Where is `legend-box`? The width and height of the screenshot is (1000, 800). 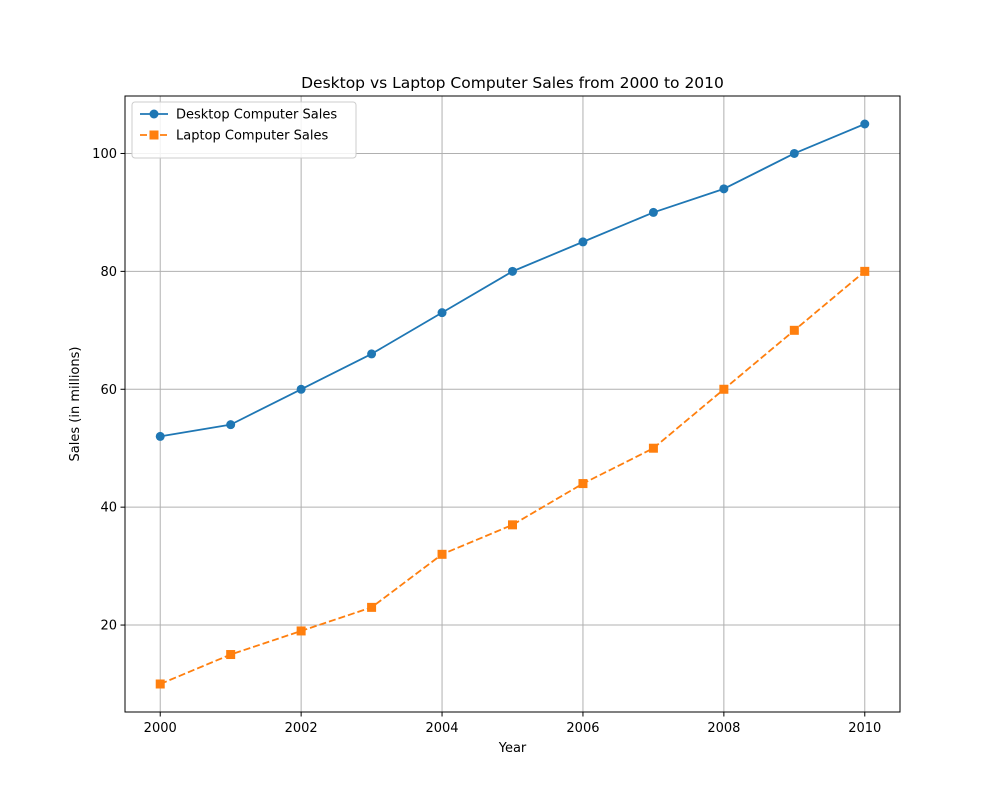 legend-box is located at coordinates (244, 130).